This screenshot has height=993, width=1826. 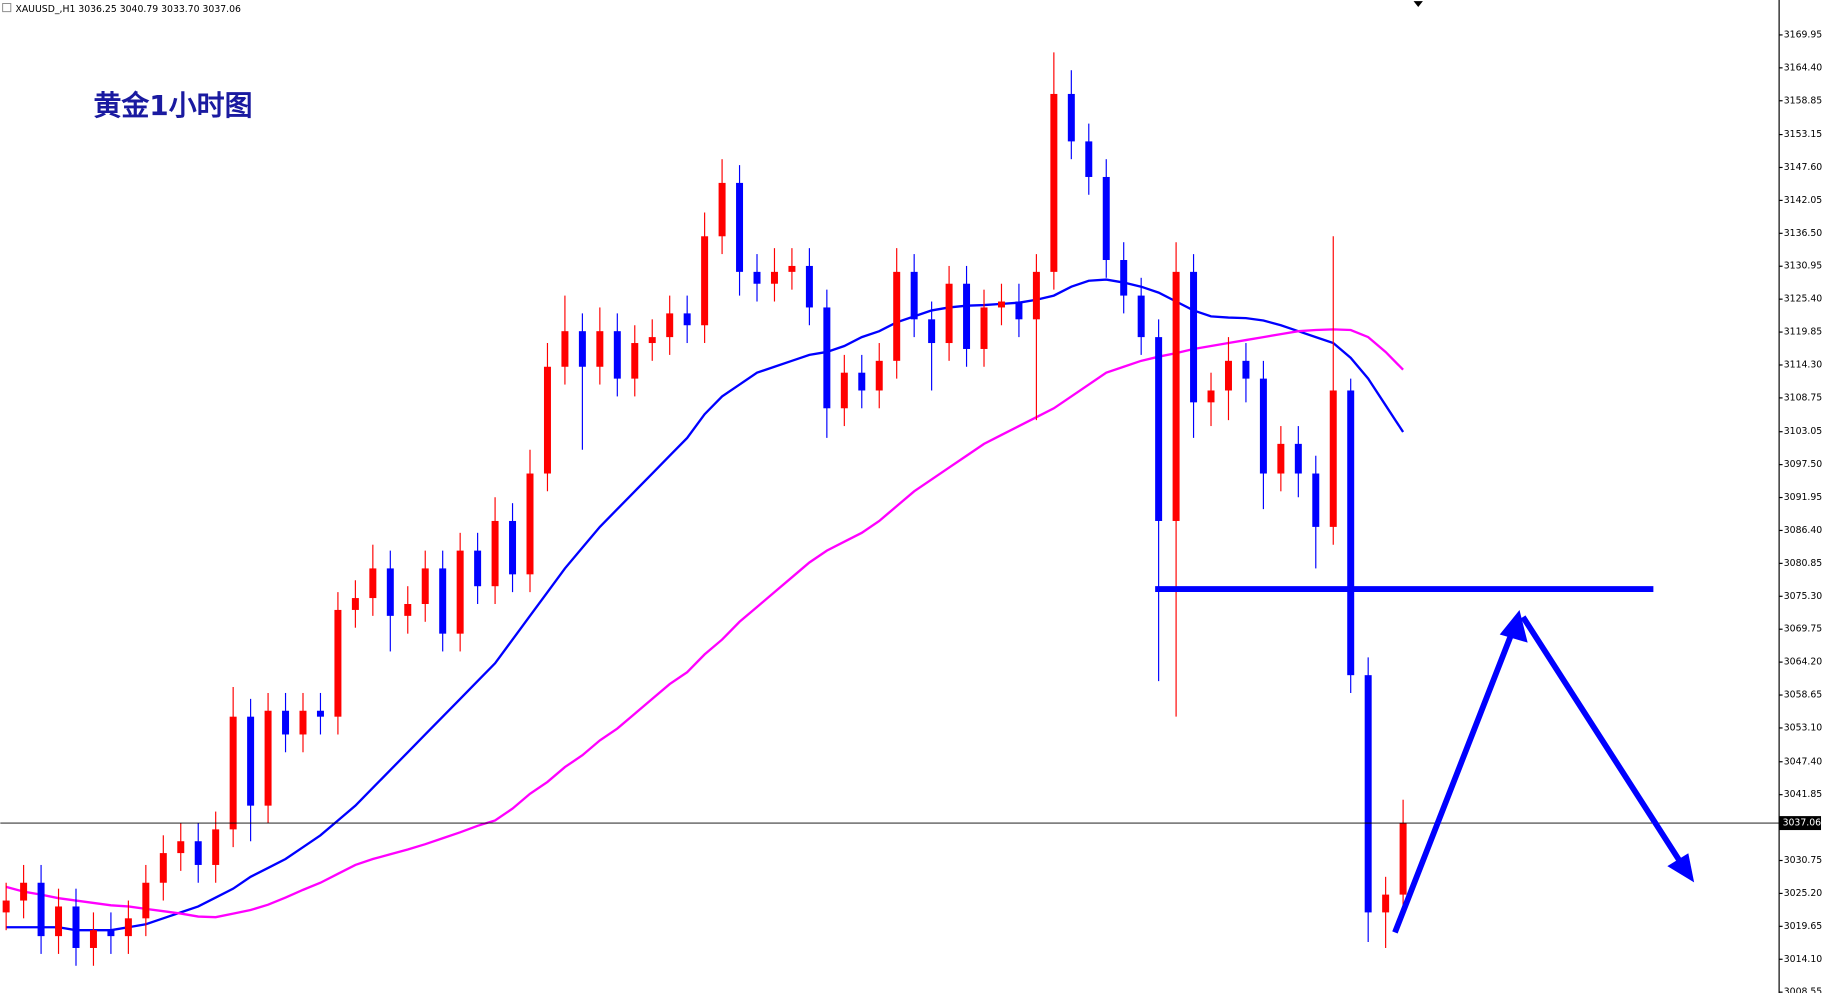 I want to click on y-tick-label: 3164.40, so click(x=1803, y=67).